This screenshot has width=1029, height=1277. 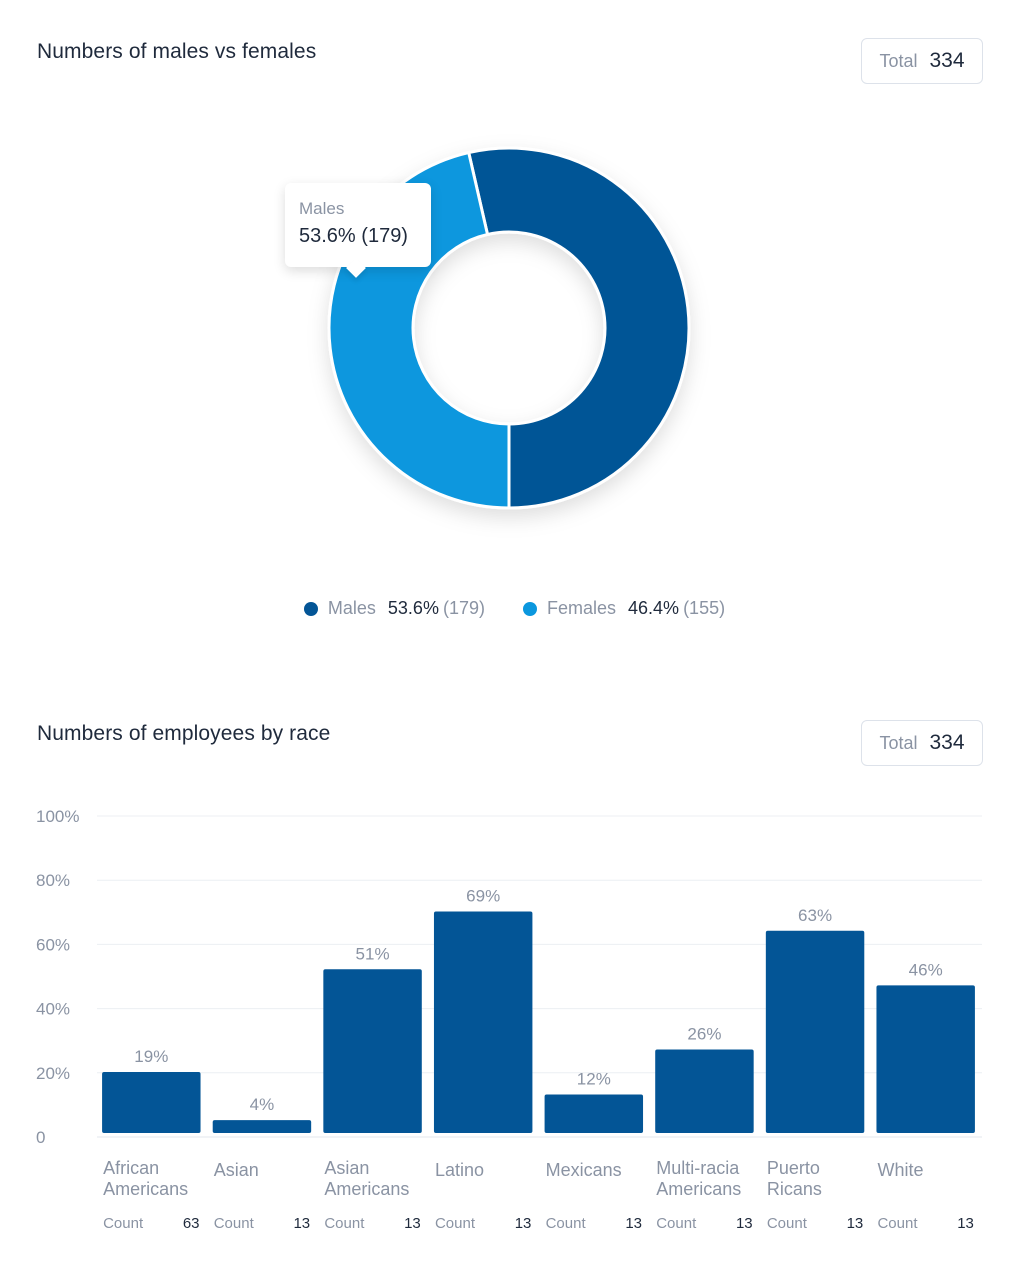 What do you see at coordinates (384, 236) in the screenshot?
I see `tooltip-count: (179)` at bounding box center [384, 236].